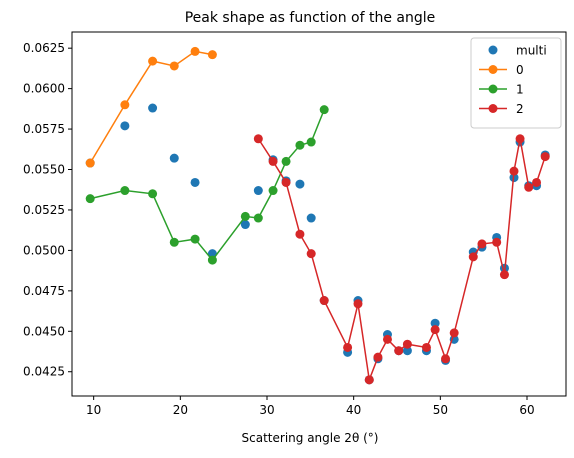 The image size is (574, 458). I want to click on legend-item: 1, so click(501, 90).